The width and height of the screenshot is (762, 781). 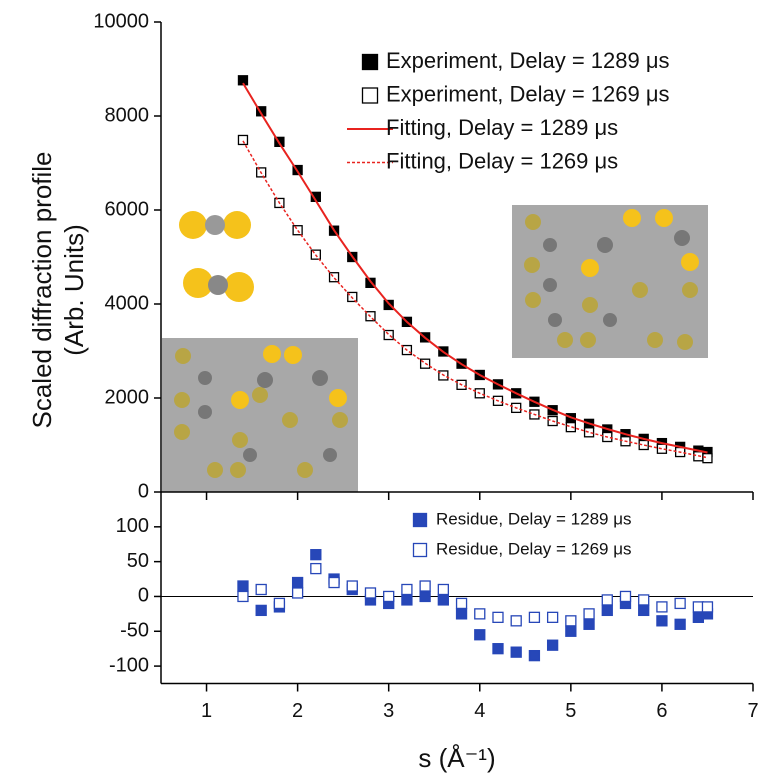 What do you see at coordinates (502, 160) in the screenshot?
I see `legend-label: Fitting, Delay = 1269 μs` at bounding box center [502, 160].